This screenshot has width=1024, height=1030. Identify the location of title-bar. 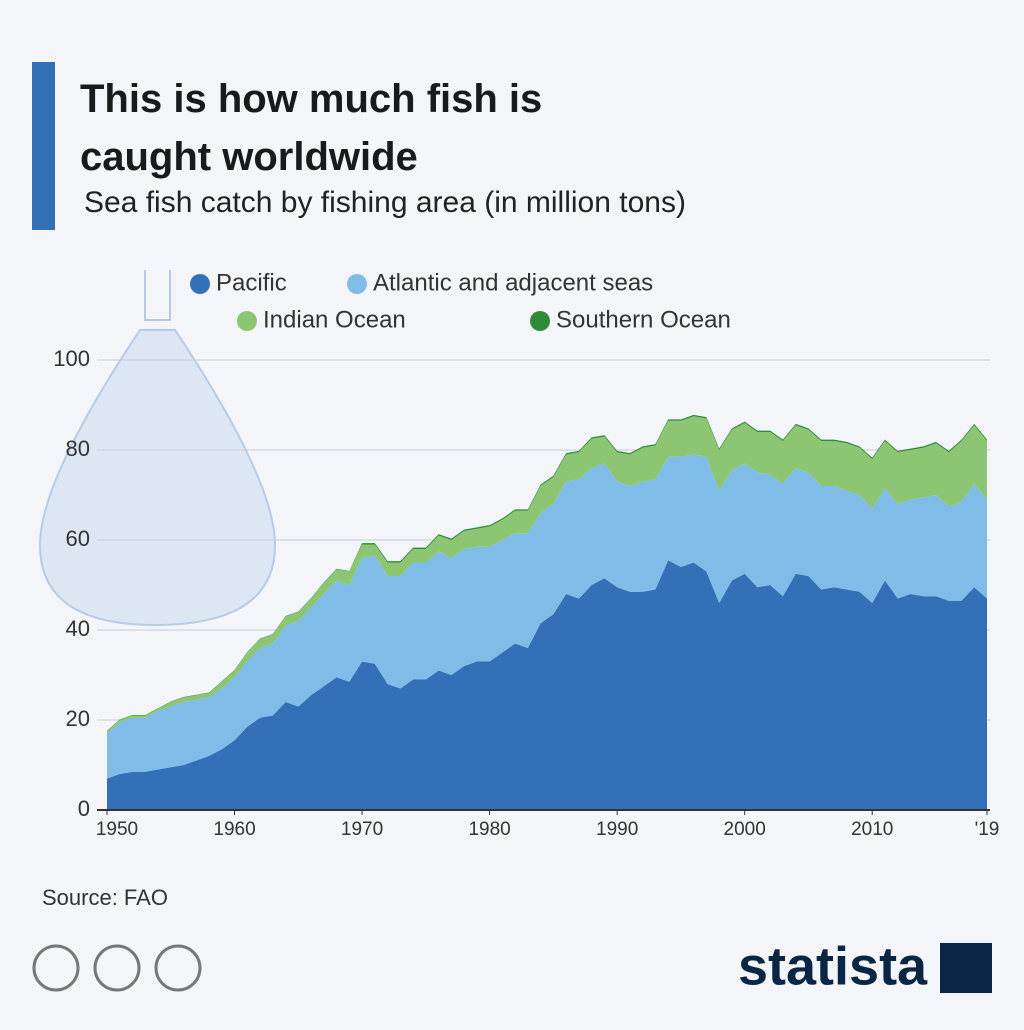
(43, 146).